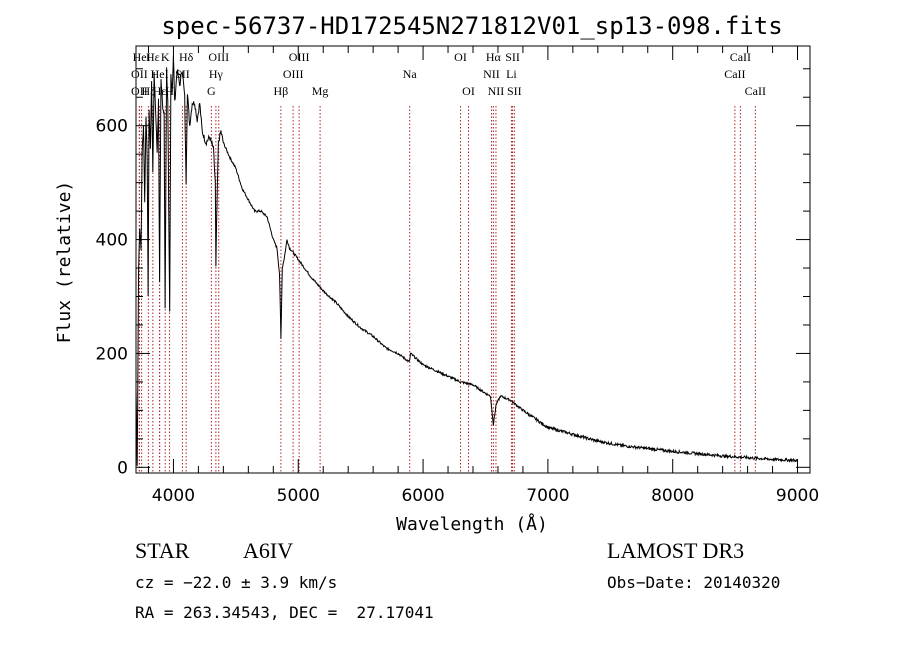  I want to click on survey-name: LAMOST DR3, so click(676, 550).